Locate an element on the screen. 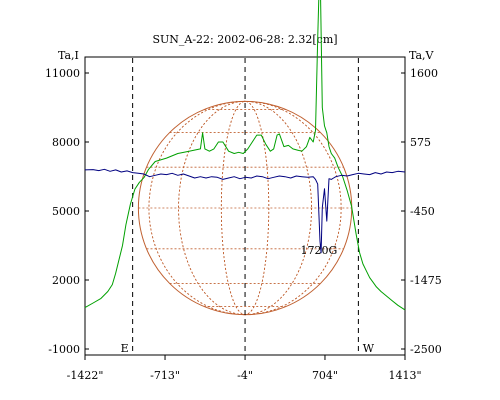 The width and height of the screenshot is (500, 400). right-tick-label: -2500 is located at coordinates (426, 349).